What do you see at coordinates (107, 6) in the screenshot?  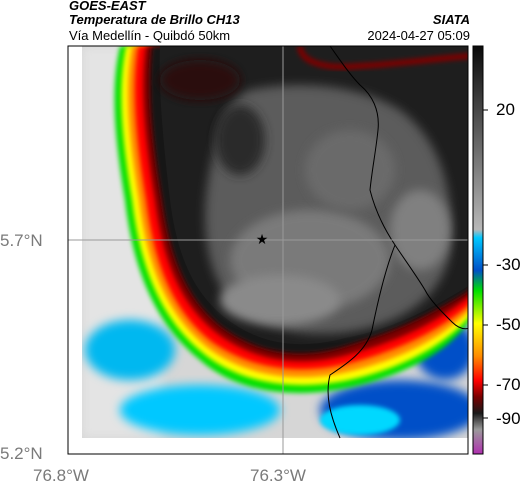 I see `satellite-name: GOES-EAST` at bounding box center [107, 6].